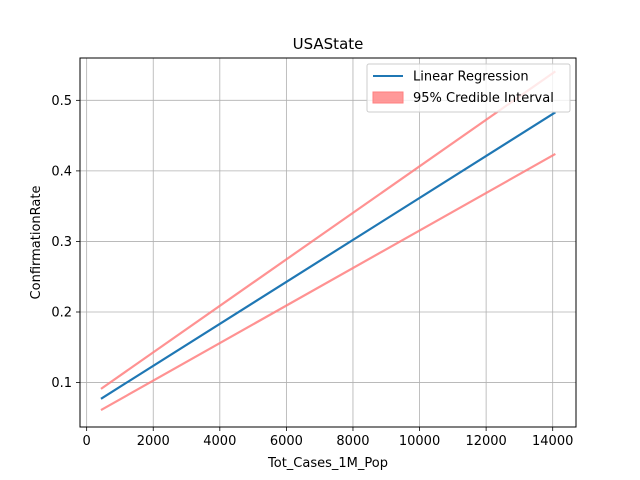  Describe the element at coordinates (61, 101) in the screenshot. I see `y-tick-label: 0.5` at that location.